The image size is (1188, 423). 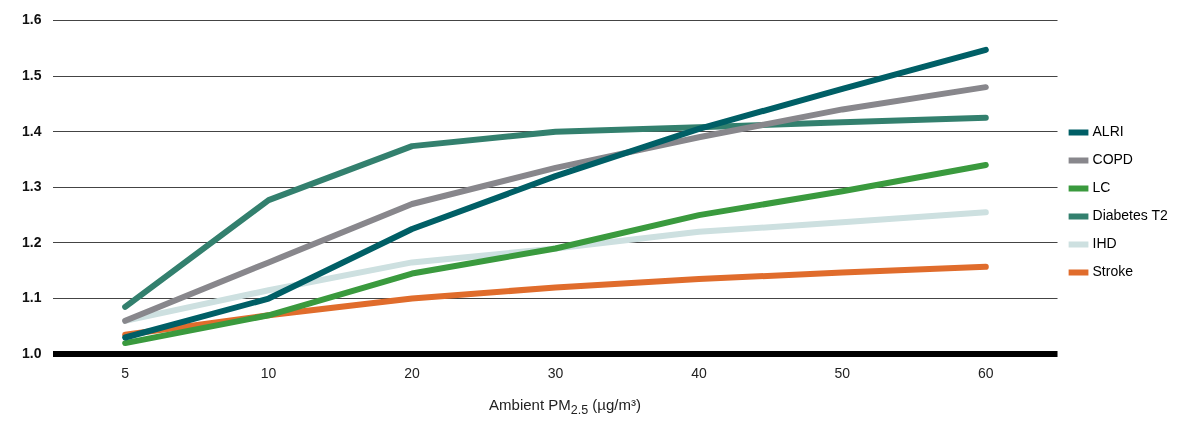 I want to click on x-tick-label: 60, so click(x=986, y=373).